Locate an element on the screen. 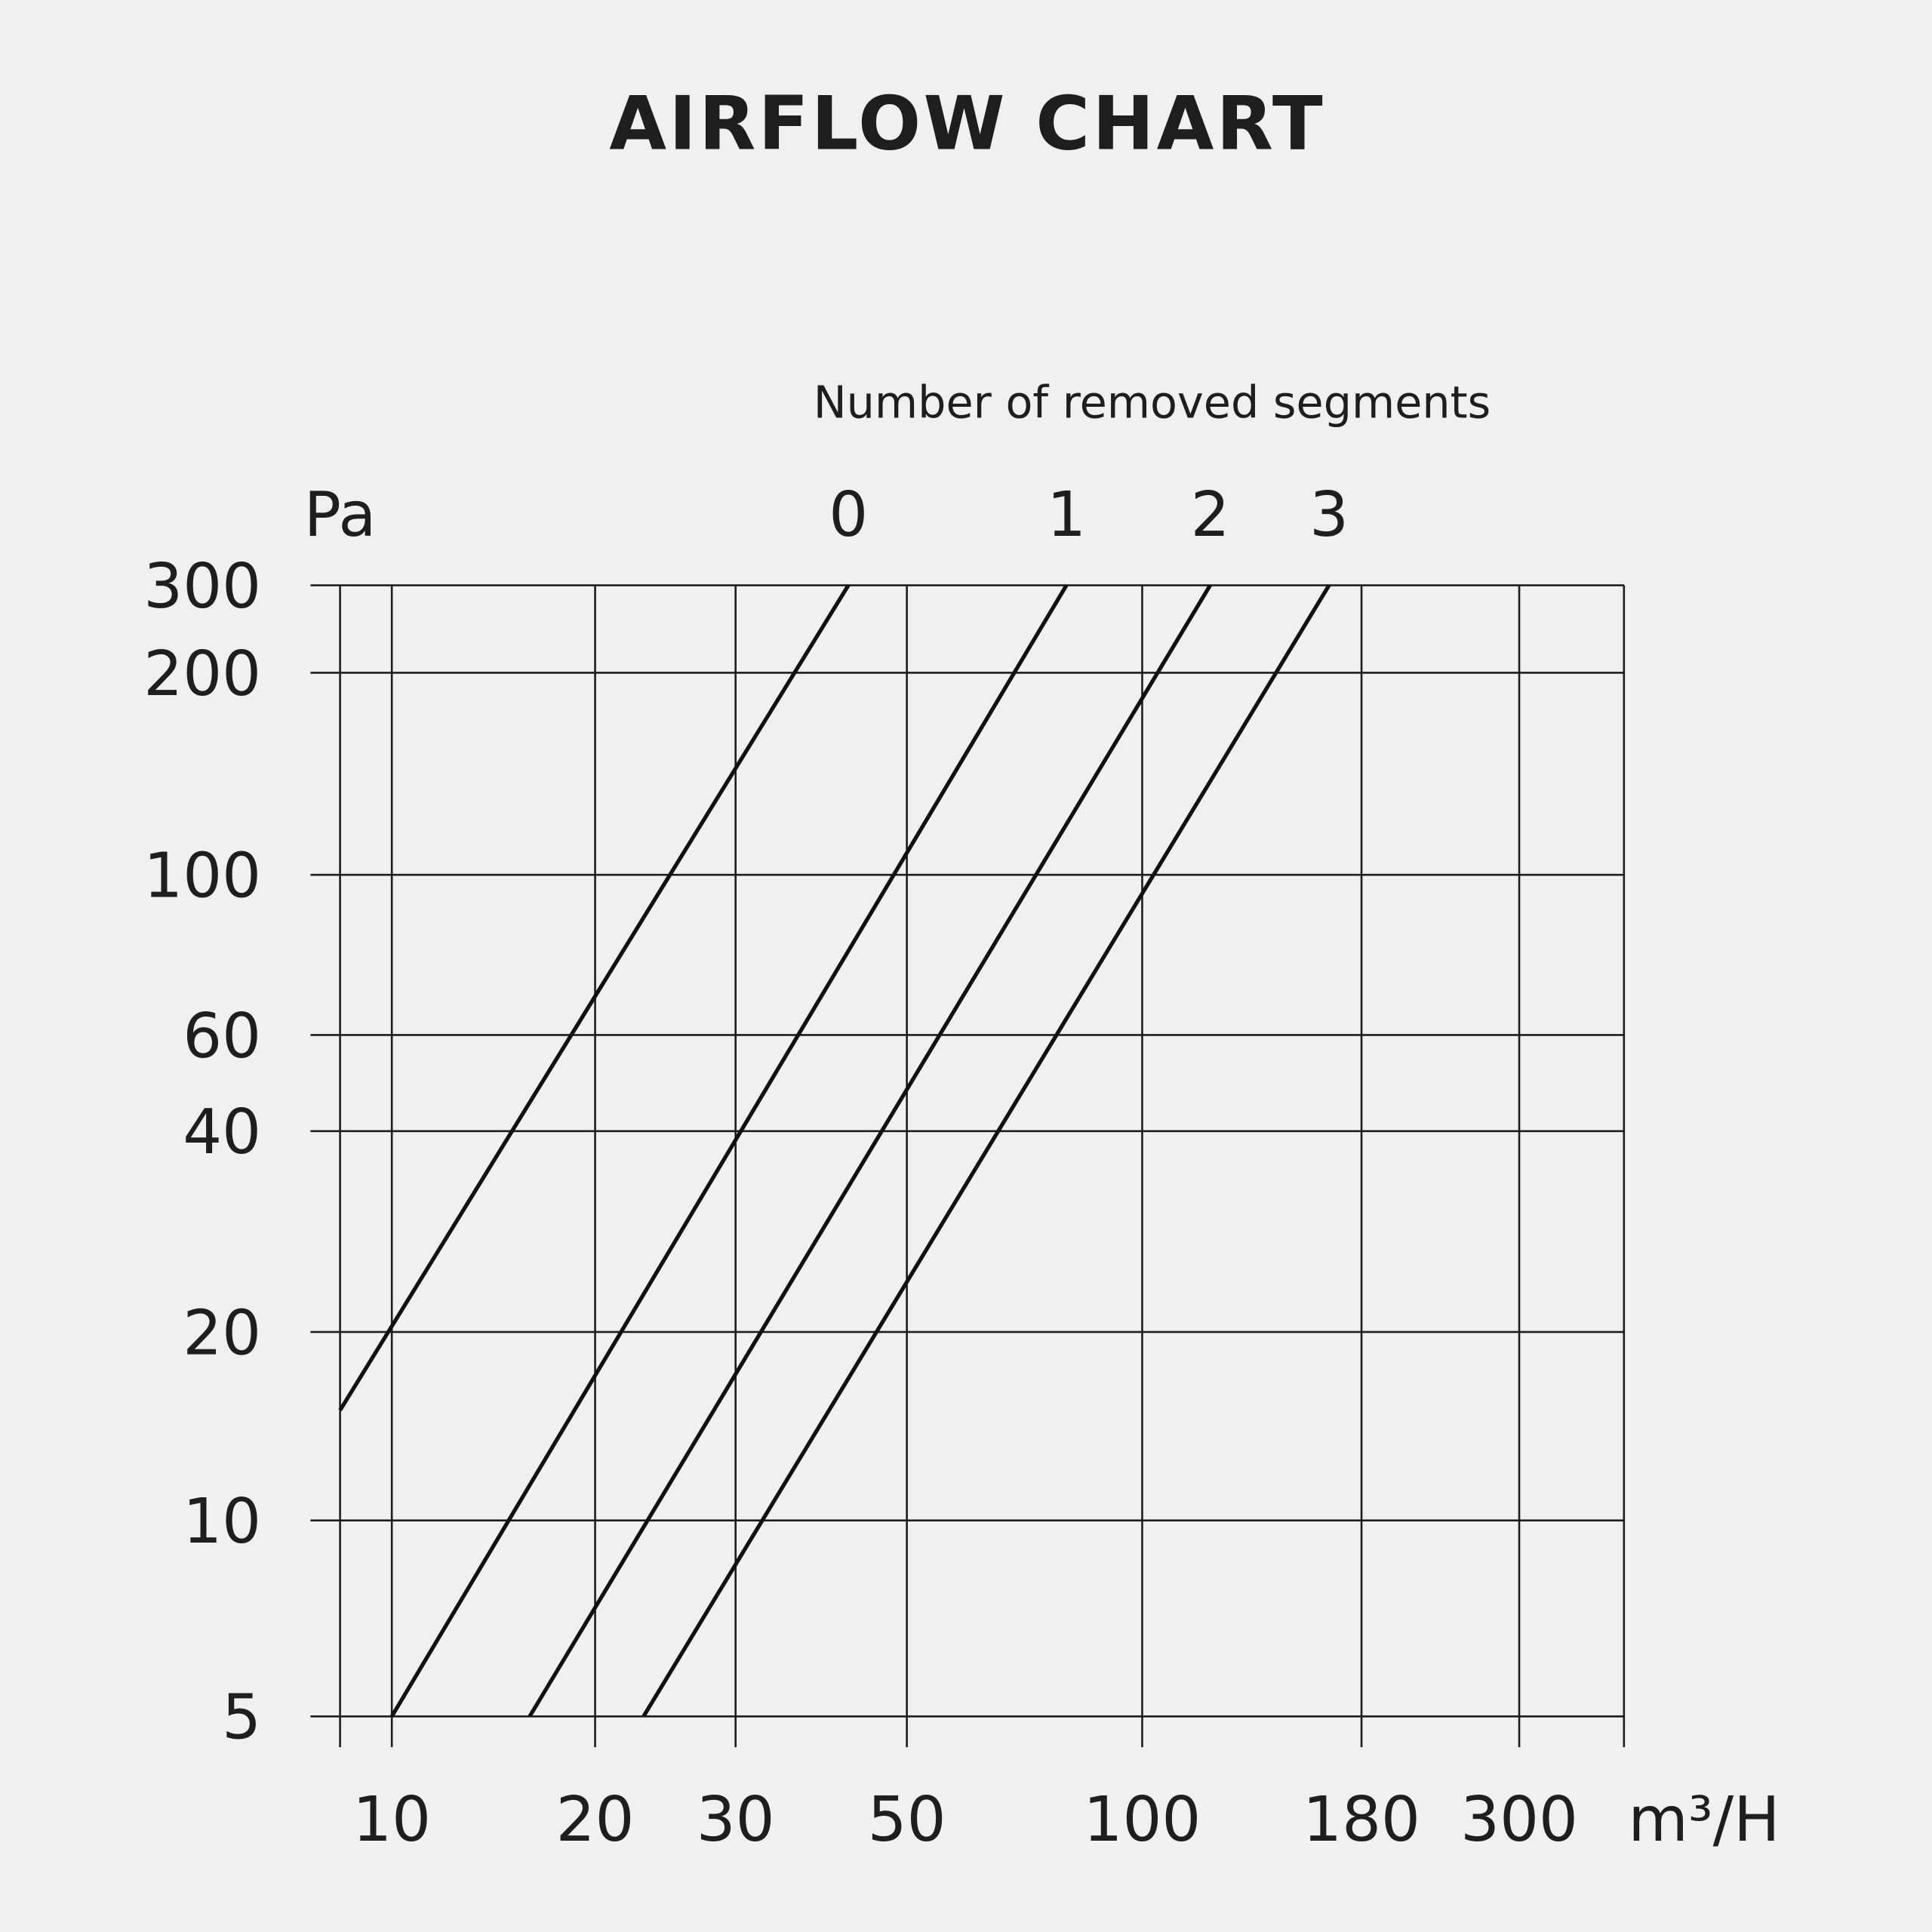  y-tick-label: 5 is located at coordinates (241, 1718).